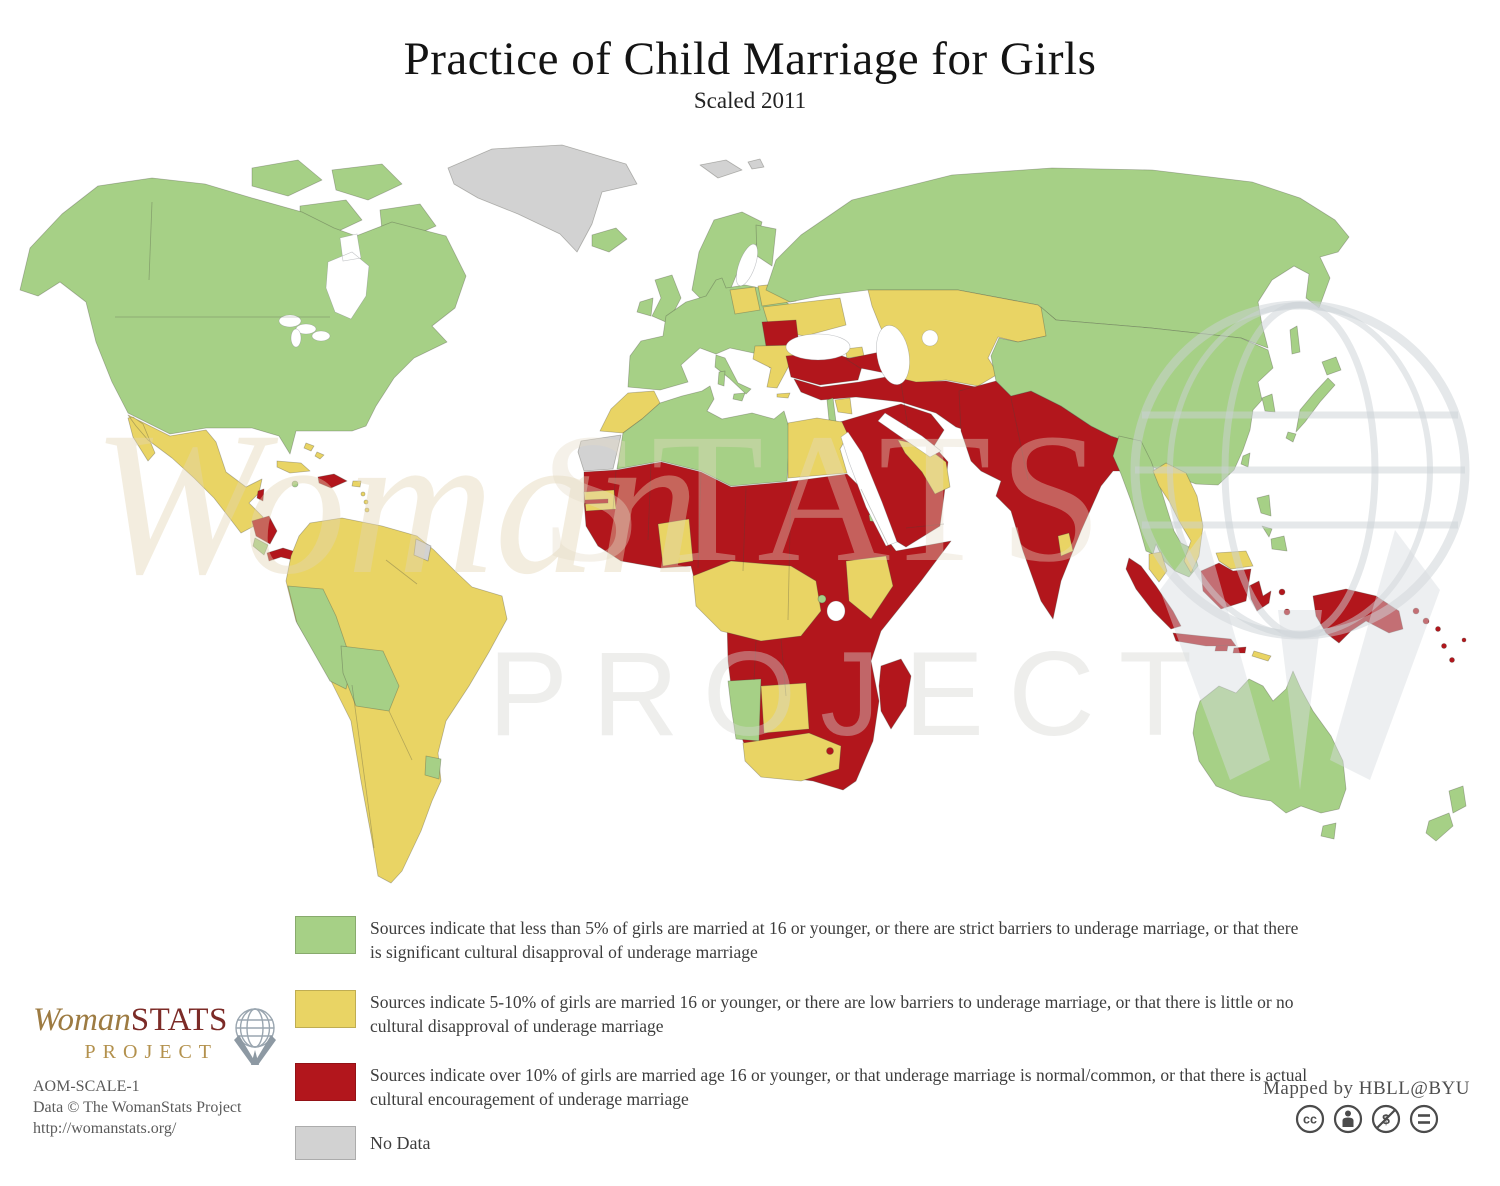  Describe the element at coordinates (843, 406) in the screenshot. I see `region-jordan` at that location.